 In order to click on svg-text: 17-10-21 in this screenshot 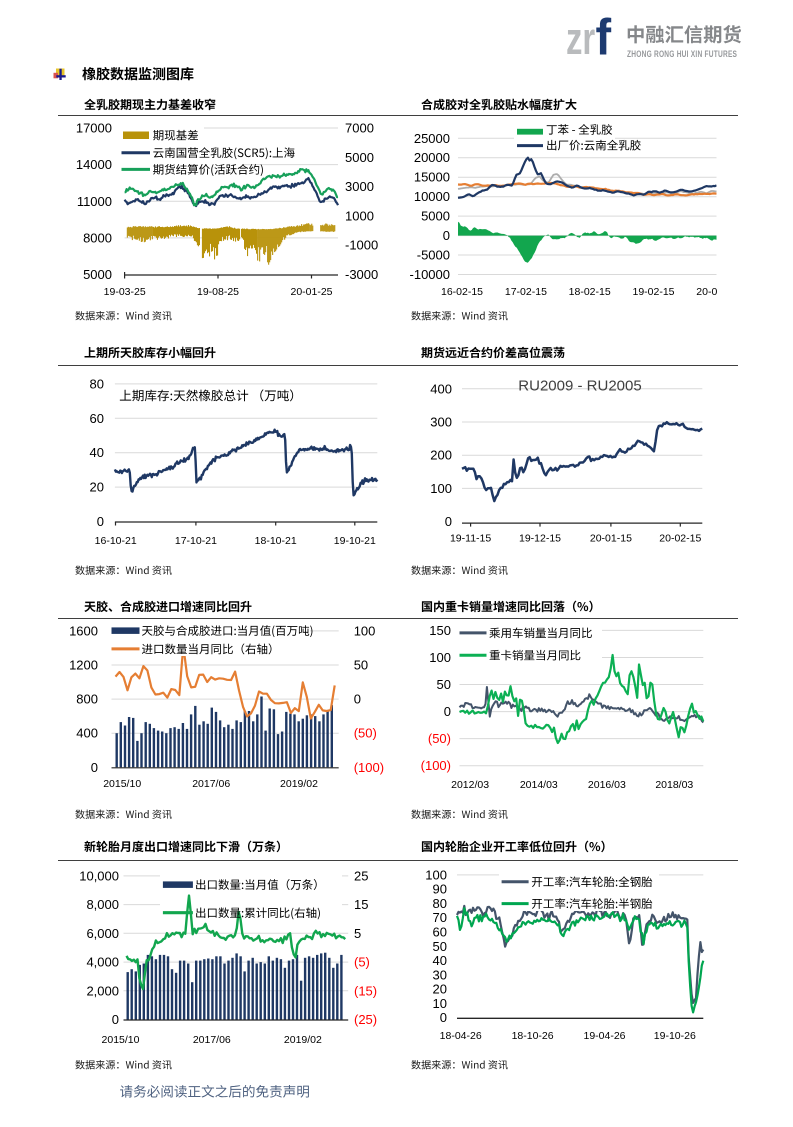, I will do `click(196, 541)`.